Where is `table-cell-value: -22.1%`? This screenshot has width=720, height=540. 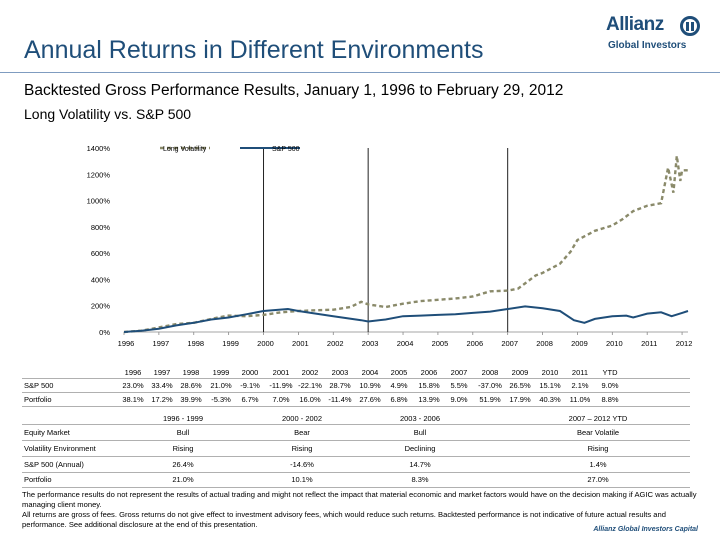
table-cell-value: -22.1% is located at coordinates (310, 385).